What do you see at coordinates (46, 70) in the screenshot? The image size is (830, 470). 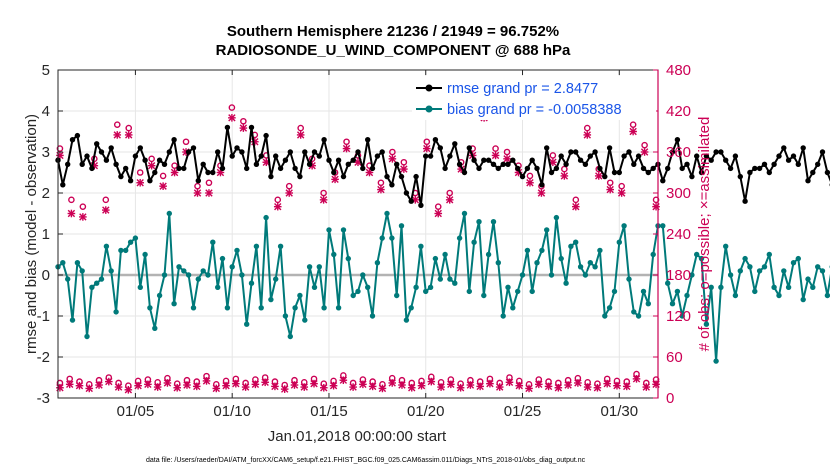 I see `y-left-tick-label: 5` at bounding box center [46, 70].